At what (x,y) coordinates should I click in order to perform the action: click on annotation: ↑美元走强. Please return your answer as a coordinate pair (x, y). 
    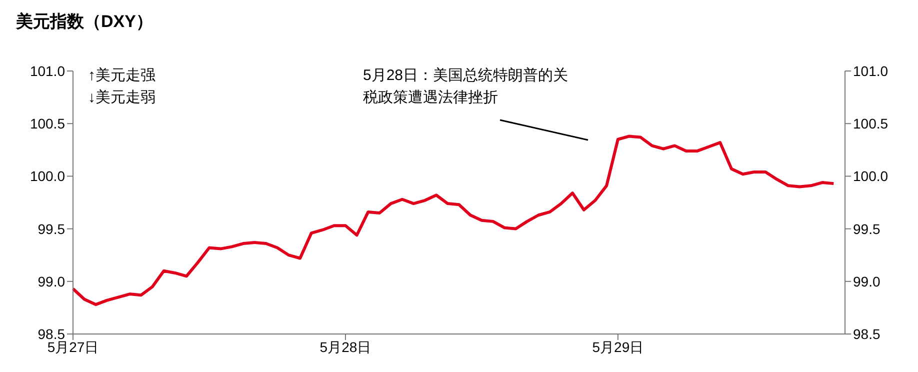
    Looking at the image, I should click on (122, 76).